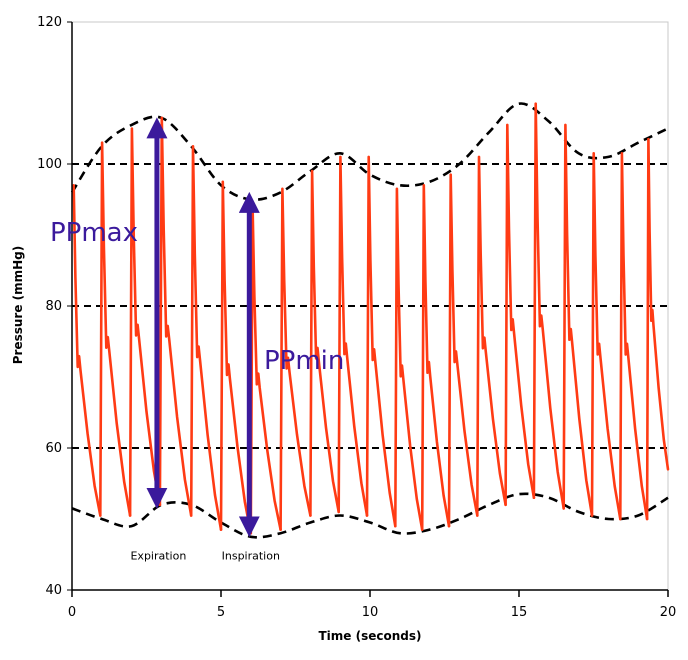  Describe the element at coordinates (53, 448) in the screenshot. I see `y-tick-label: 60` at that location.